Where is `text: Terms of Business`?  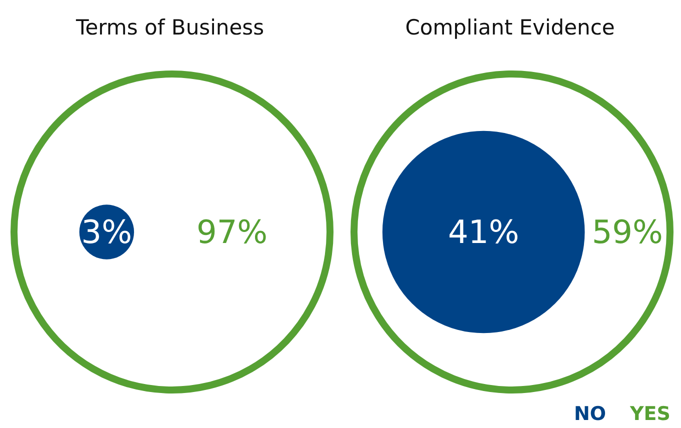 text: Terms of Business is located at coordinates (169, 28).